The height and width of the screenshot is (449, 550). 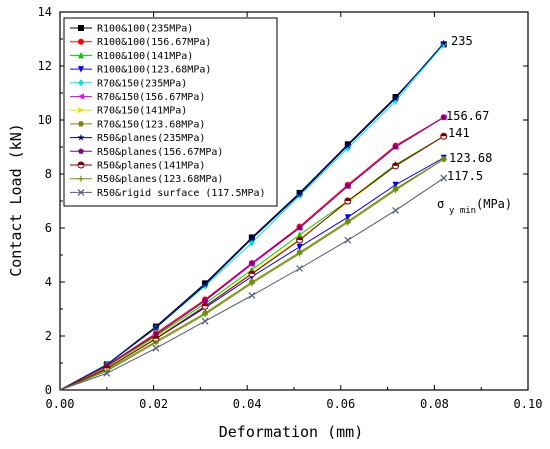 I want to click on legend-item: R100&100(141MPa), so click(x=131, y=56).